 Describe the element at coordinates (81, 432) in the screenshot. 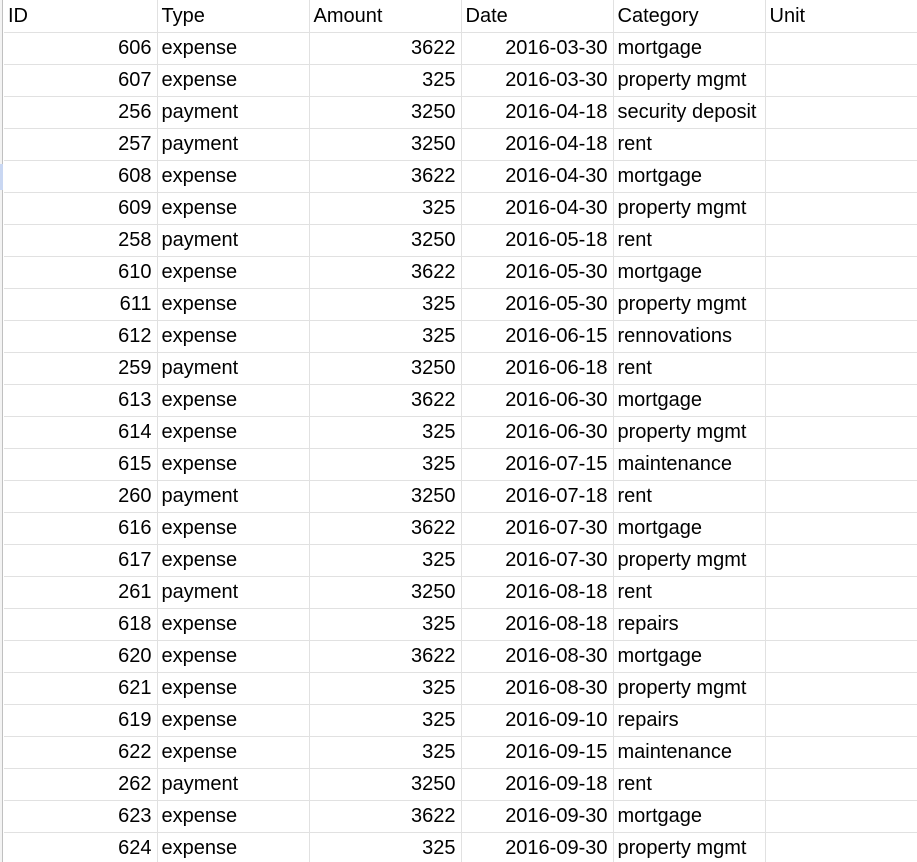

I see `cell-id: 614` at that location.